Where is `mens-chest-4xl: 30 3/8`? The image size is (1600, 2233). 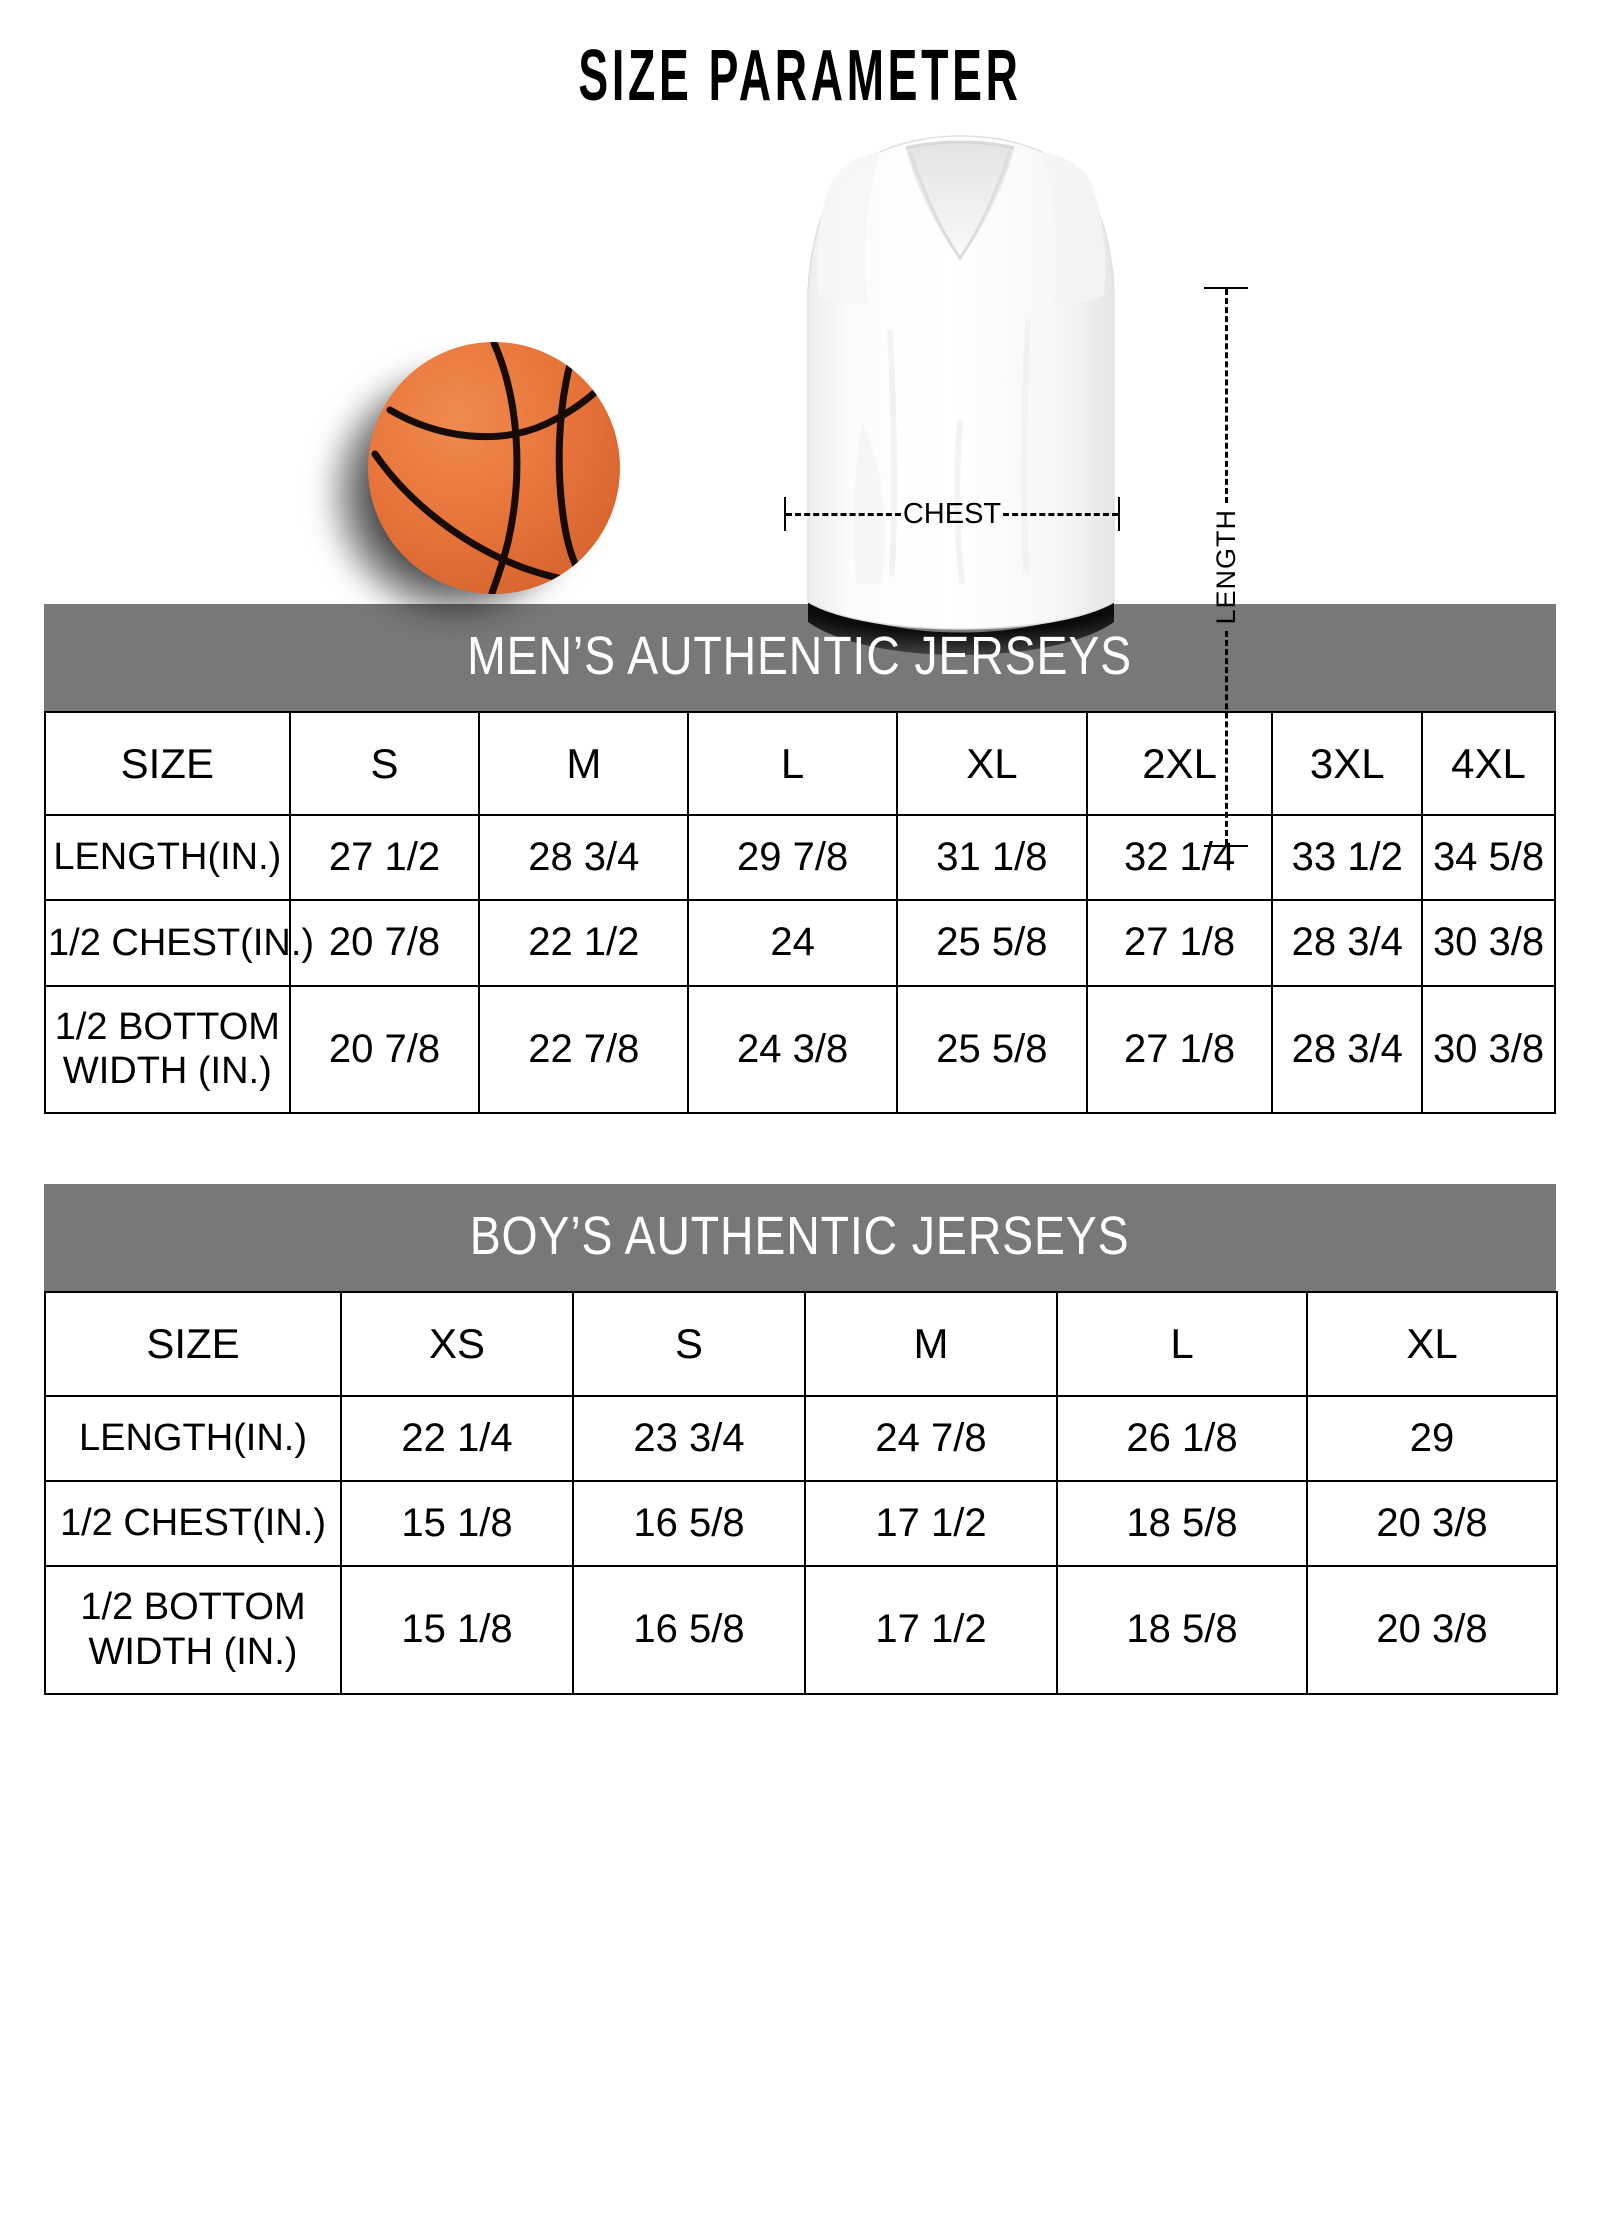 mens-chest-4xl: 30 3/8 is located at coordinates (1488, 943).